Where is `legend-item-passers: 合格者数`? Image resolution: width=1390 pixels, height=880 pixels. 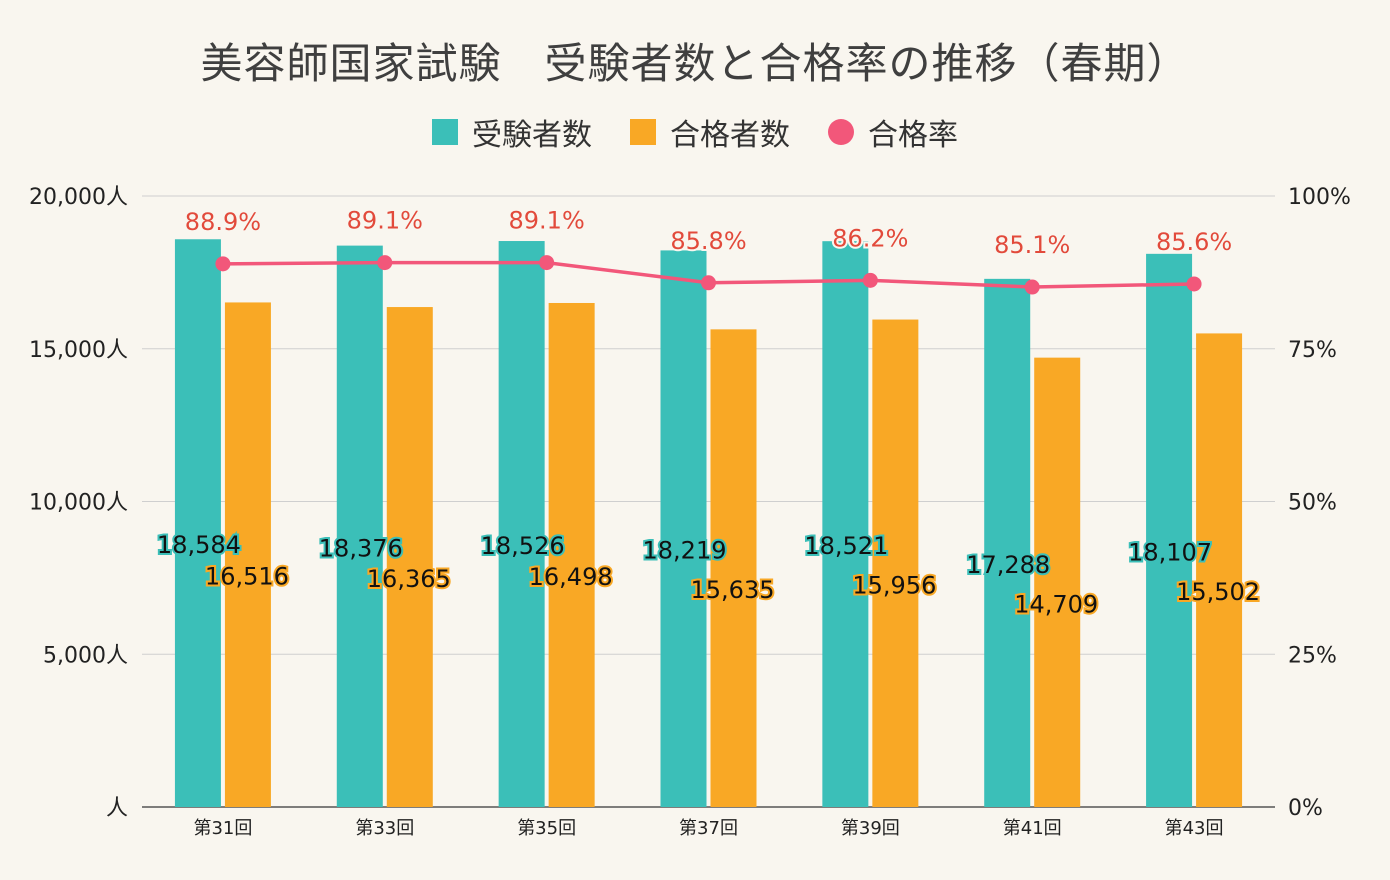
legend-item-passers: 合格者数 is located at coordinates (710, 132).